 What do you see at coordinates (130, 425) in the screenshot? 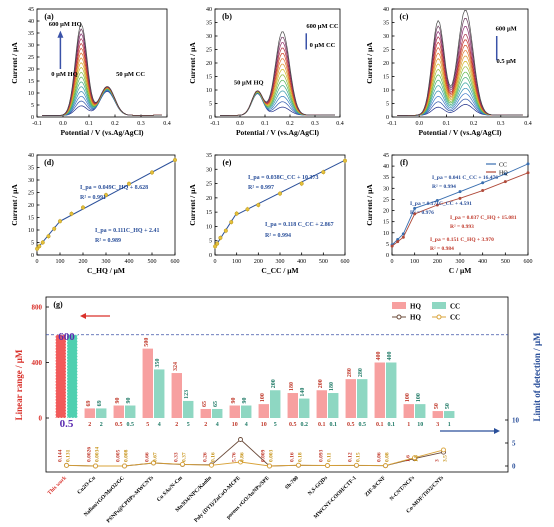
I see `bar-min-label: 0.5` at bounding box center [130, 425].